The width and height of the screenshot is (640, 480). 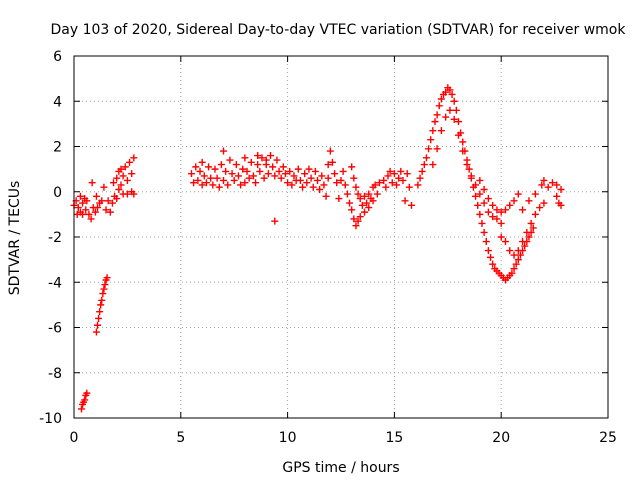 What do you see at coordinates (340, 468) in the screenshot?
I see `x-axis-label: GPS time / hours` at bounding box center [340, 468].